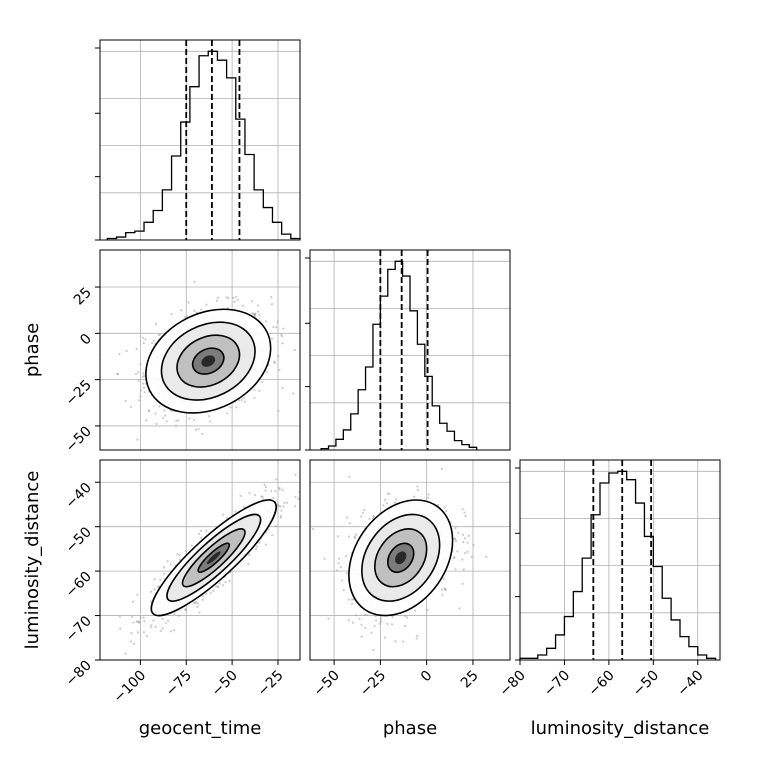 This screenshot has width=760, height=760. I want to click on panel-geocent-time-vs-phase-content, so click(198, 373).